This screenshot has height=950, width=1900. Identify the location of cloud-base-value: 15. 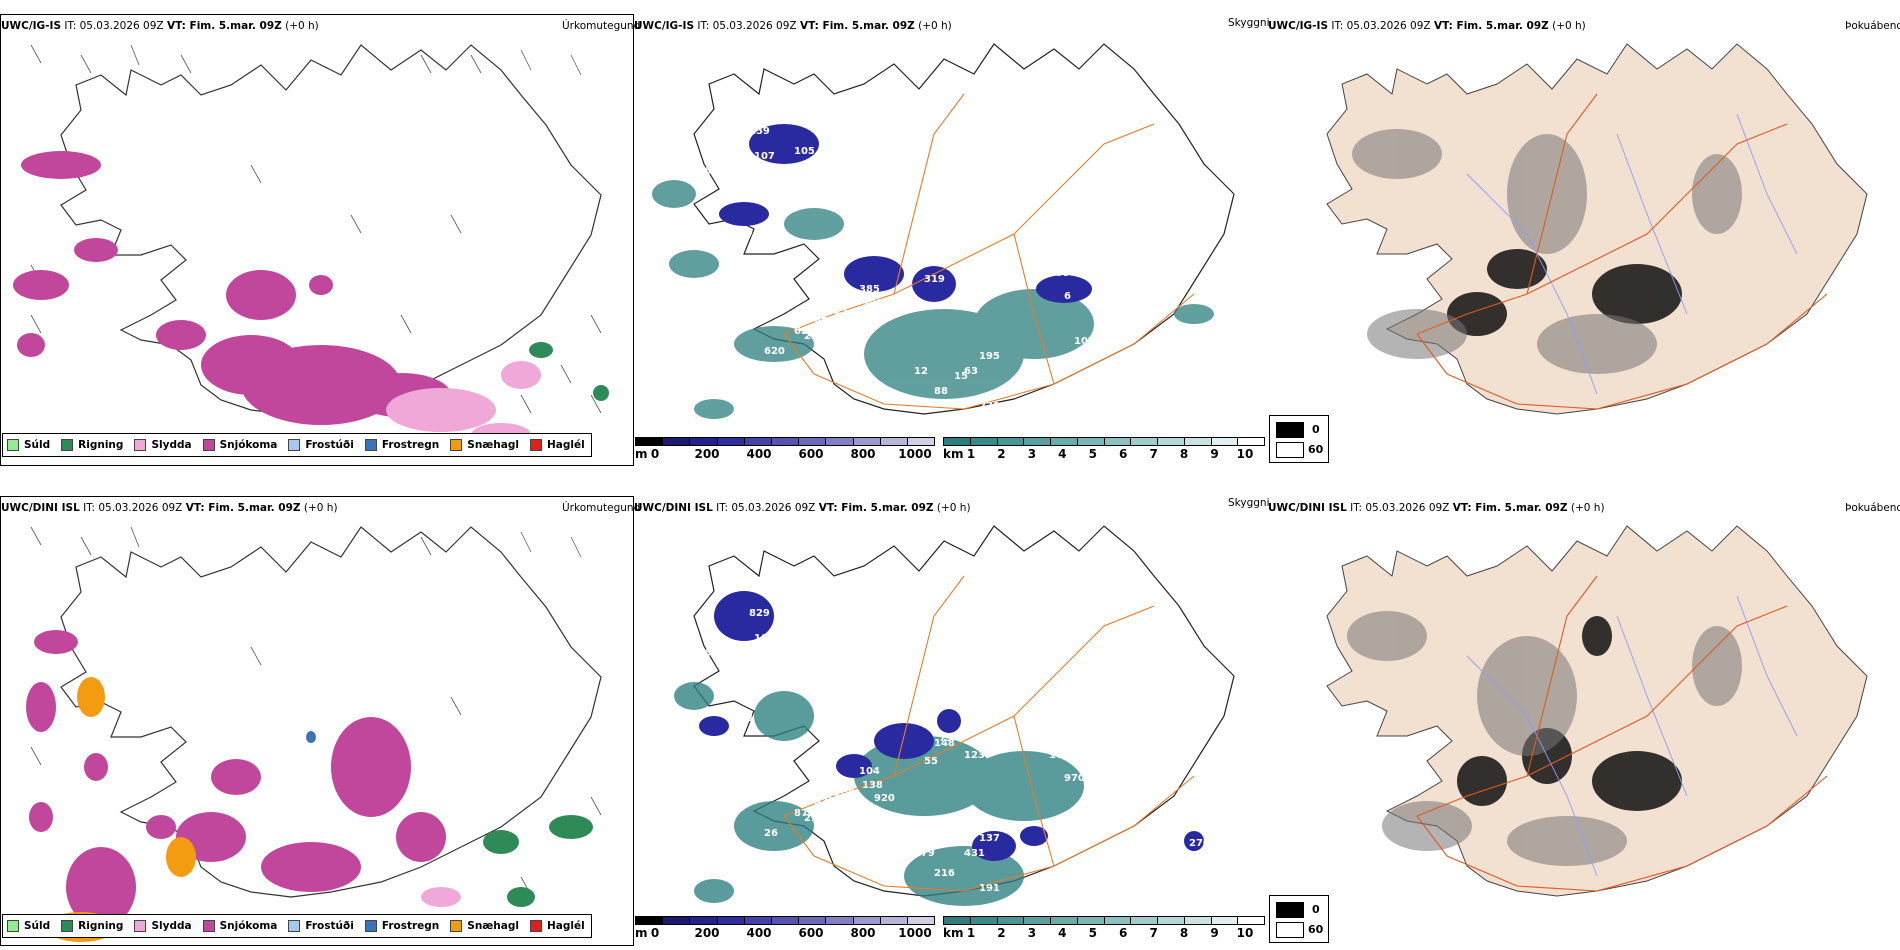
(961, 376).